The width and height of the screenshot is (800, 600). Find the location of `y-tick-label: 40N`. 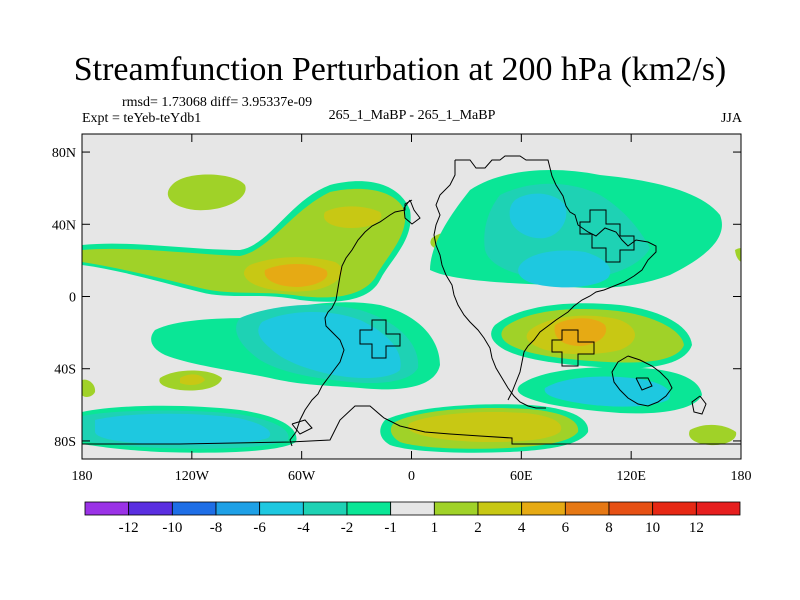

y-tick-label: 40N is located at coordinates (64, 225).